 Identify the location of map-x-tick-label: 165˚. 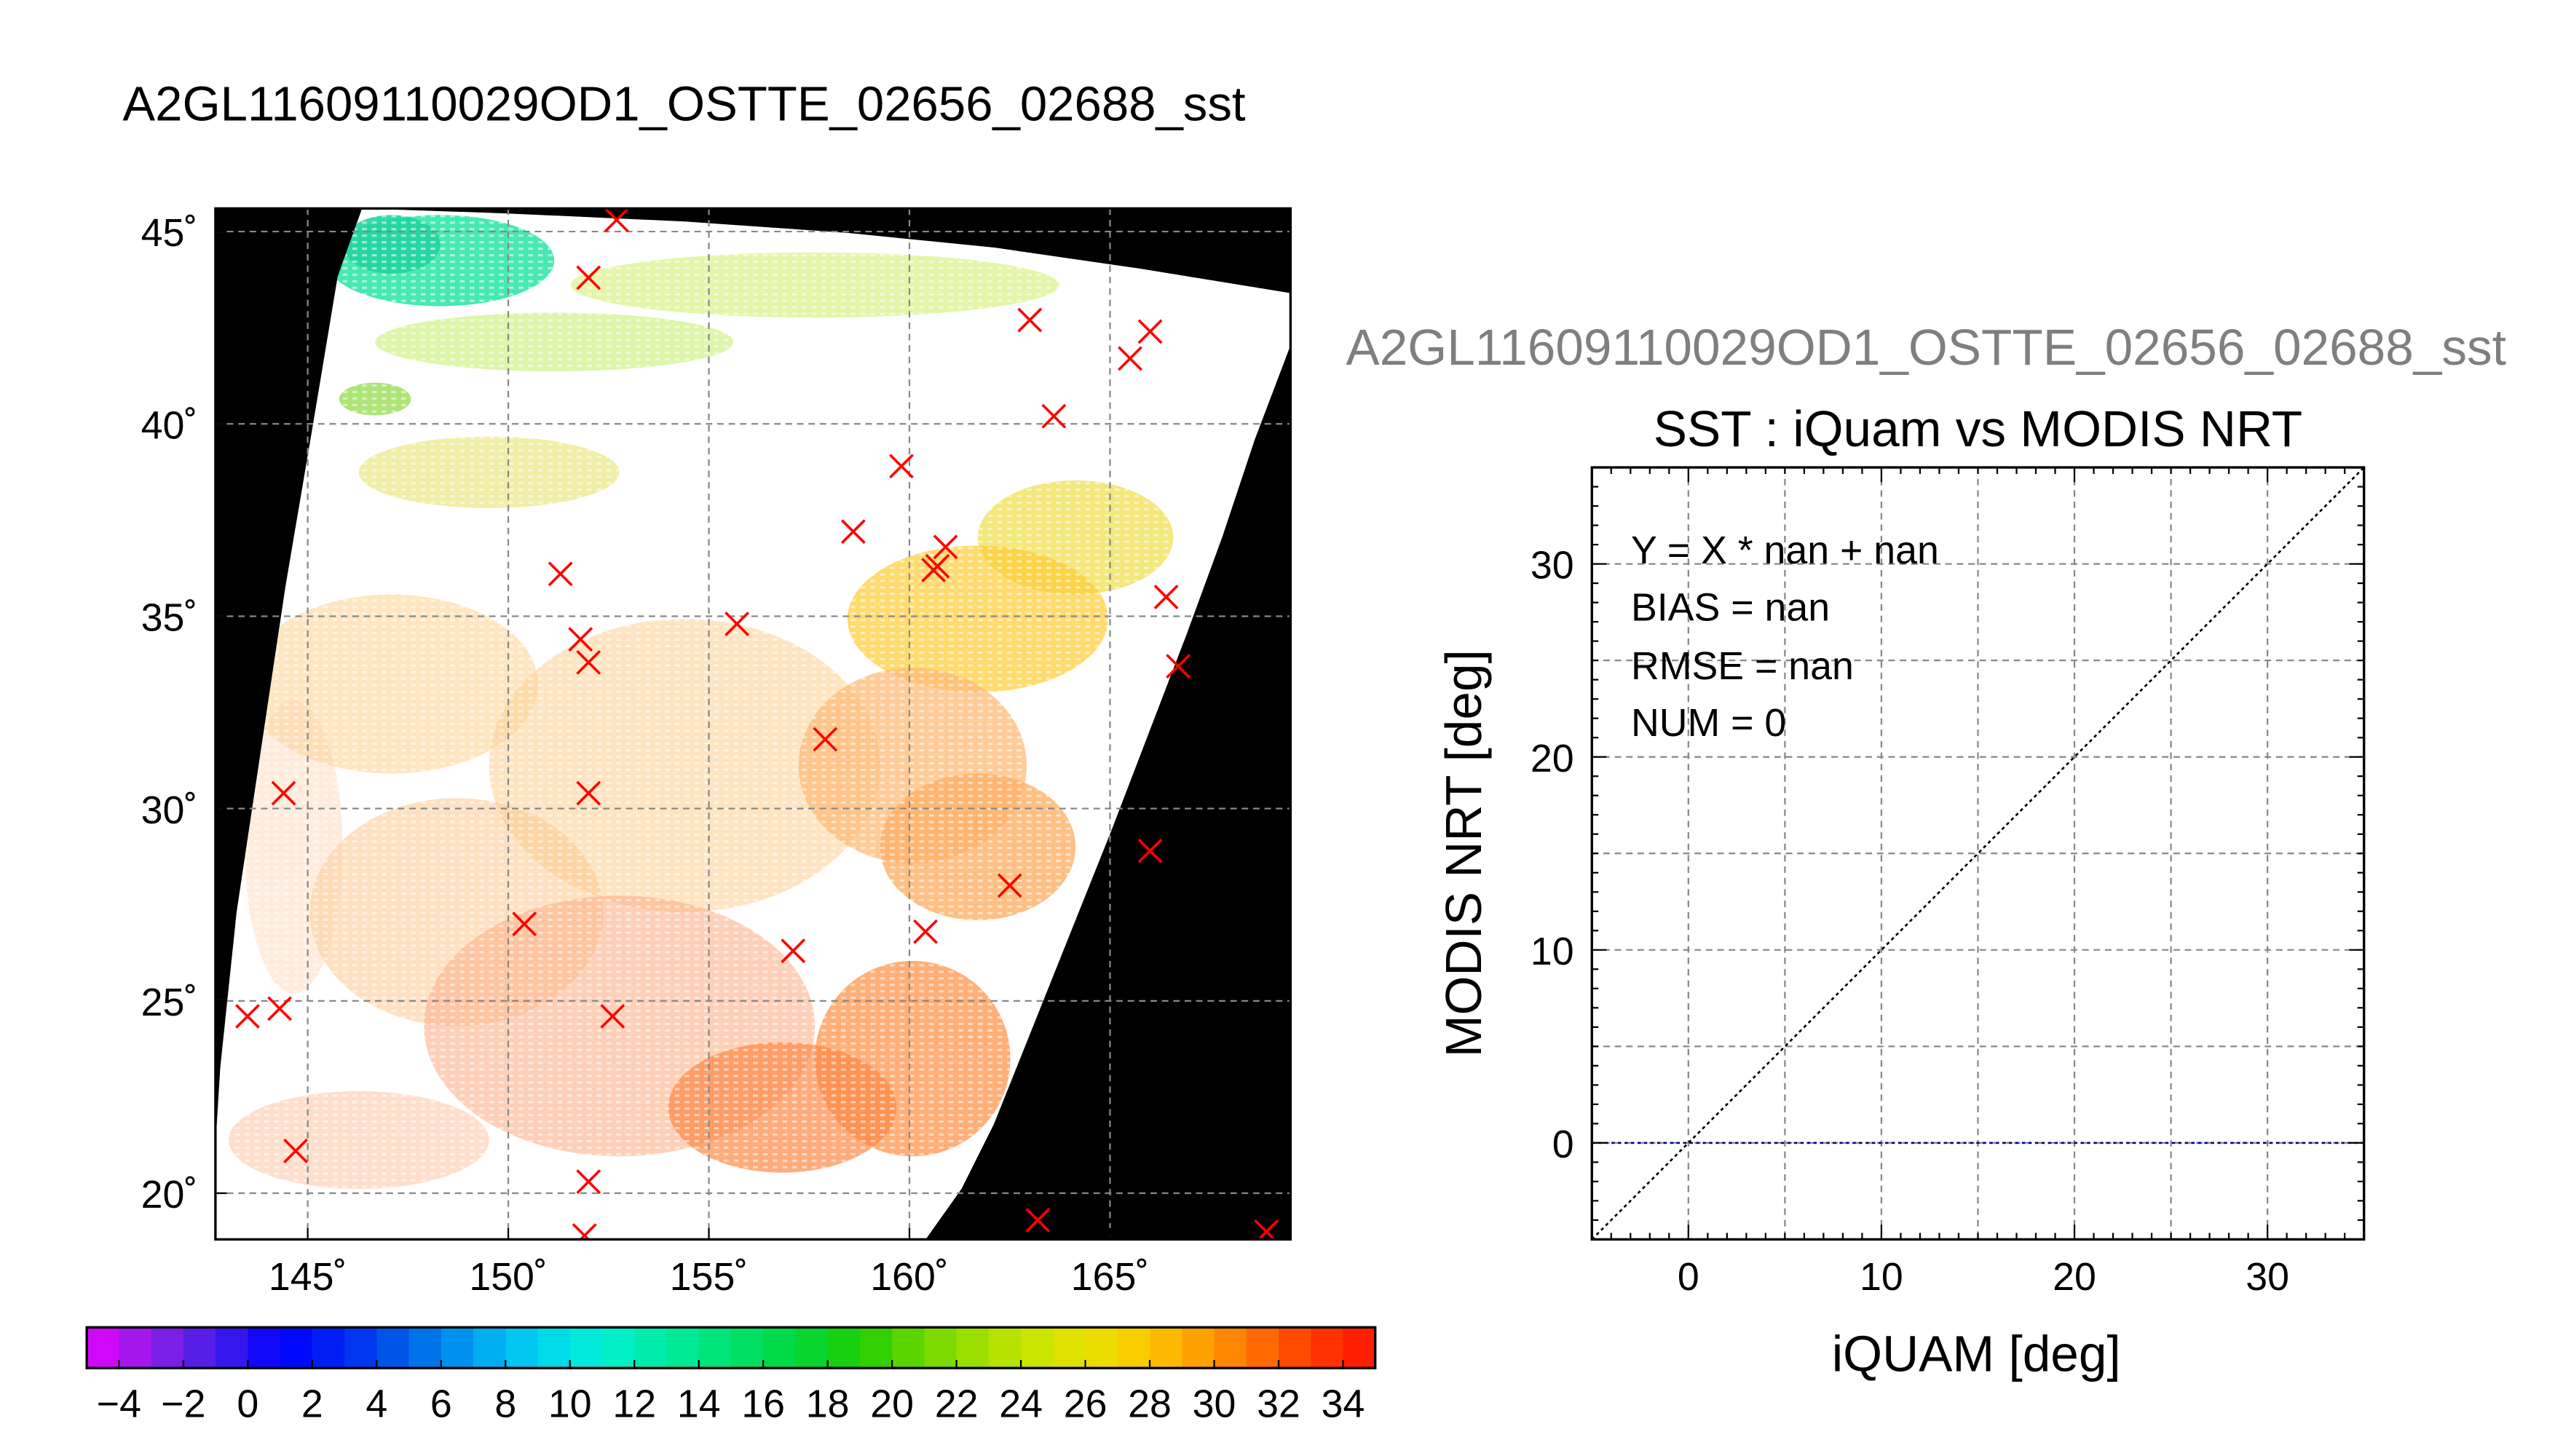
(1110, 1277).